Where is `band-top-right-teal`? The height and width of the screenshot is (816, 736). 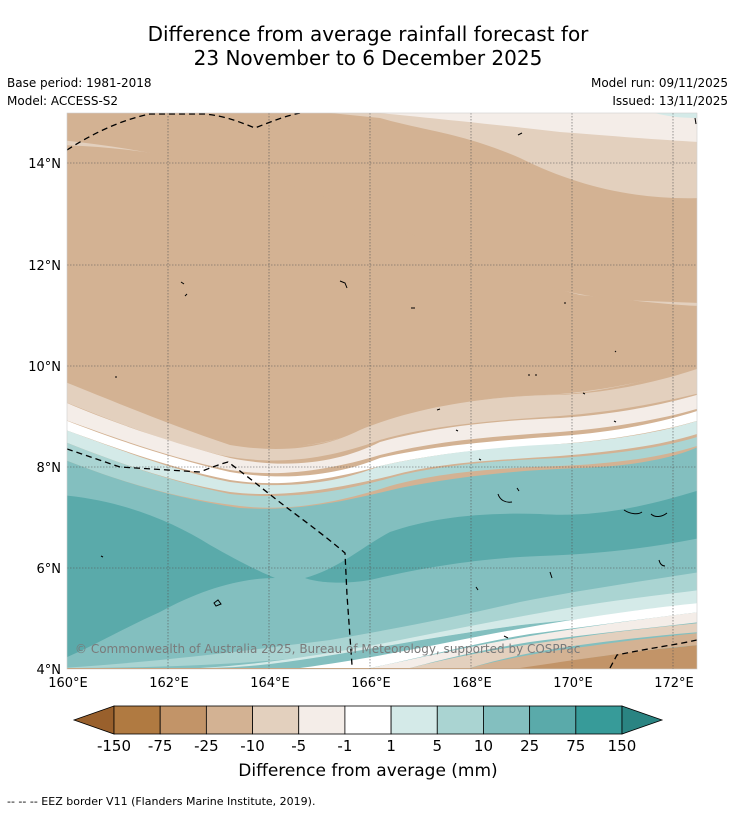 band-top-right-teal is located at coordinates (676, 115).